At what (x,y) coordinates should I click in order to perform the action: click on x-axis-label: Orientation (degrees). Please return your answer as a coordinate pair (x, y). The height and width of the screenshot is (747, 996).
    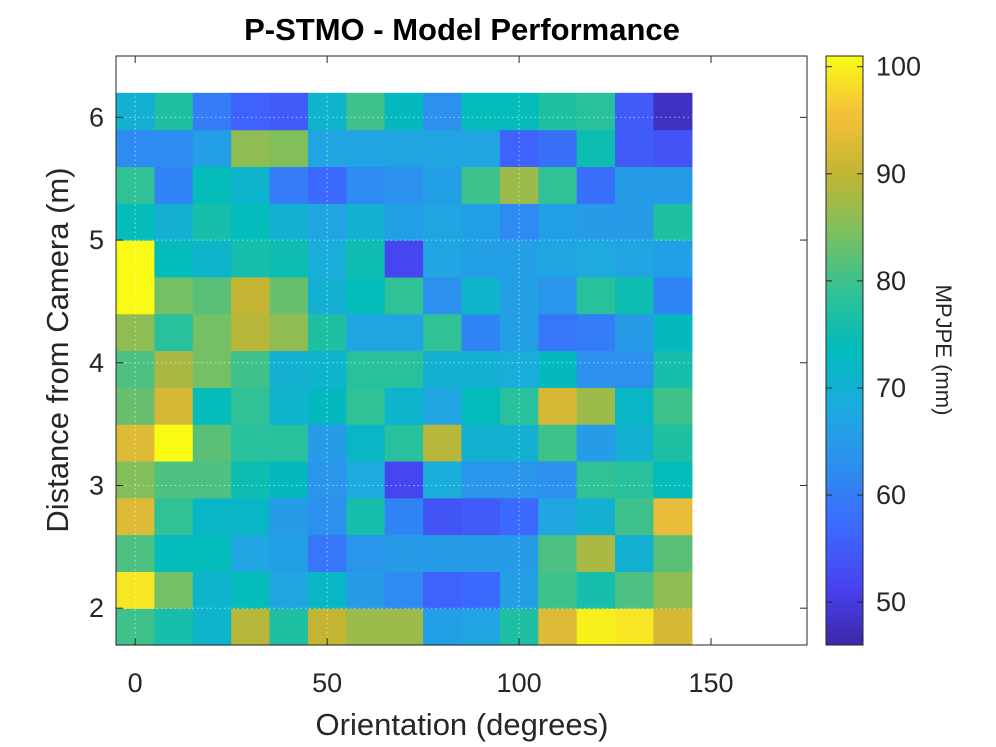
    Looking at the image, I should click on (462, 724).